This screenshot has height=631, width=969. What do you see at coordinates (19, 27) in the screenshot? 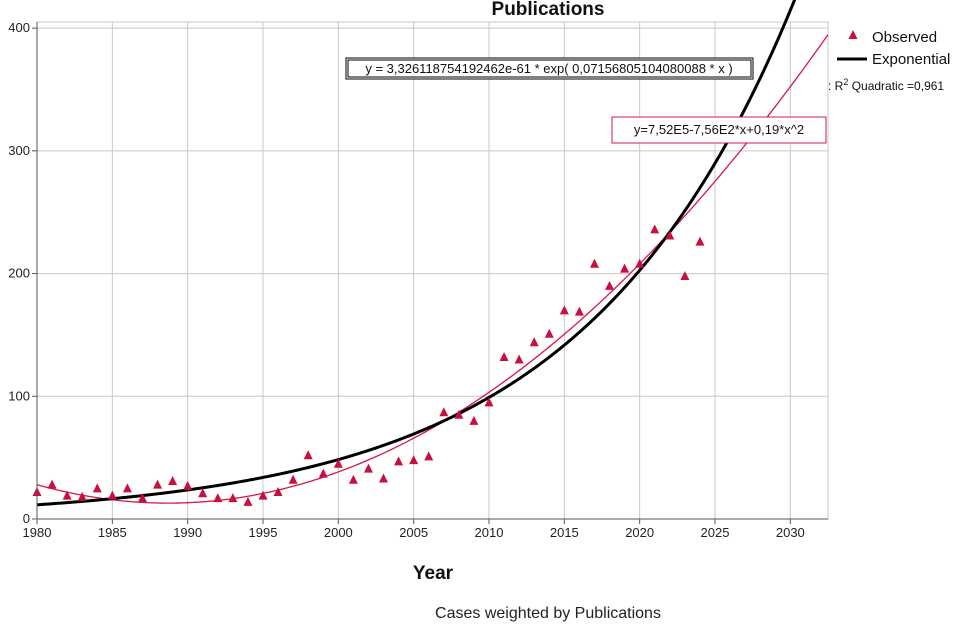
I see `y-tick-label: 400` at bounding box center [19, 27].